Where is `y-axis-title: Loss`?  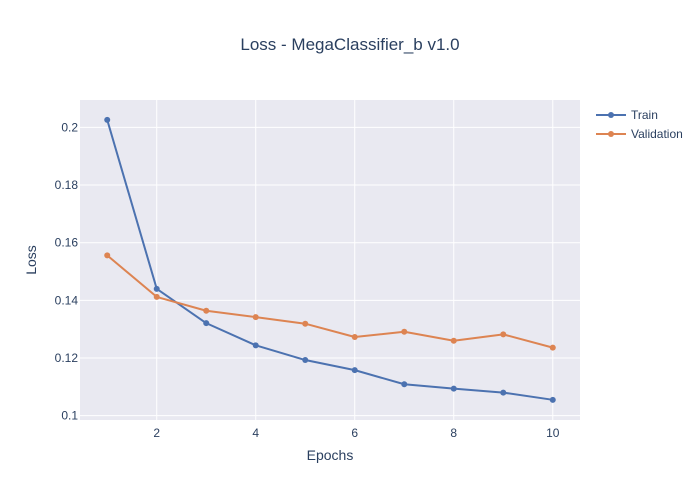
y-axis-title: Loss is located at coordinates (31, 260).